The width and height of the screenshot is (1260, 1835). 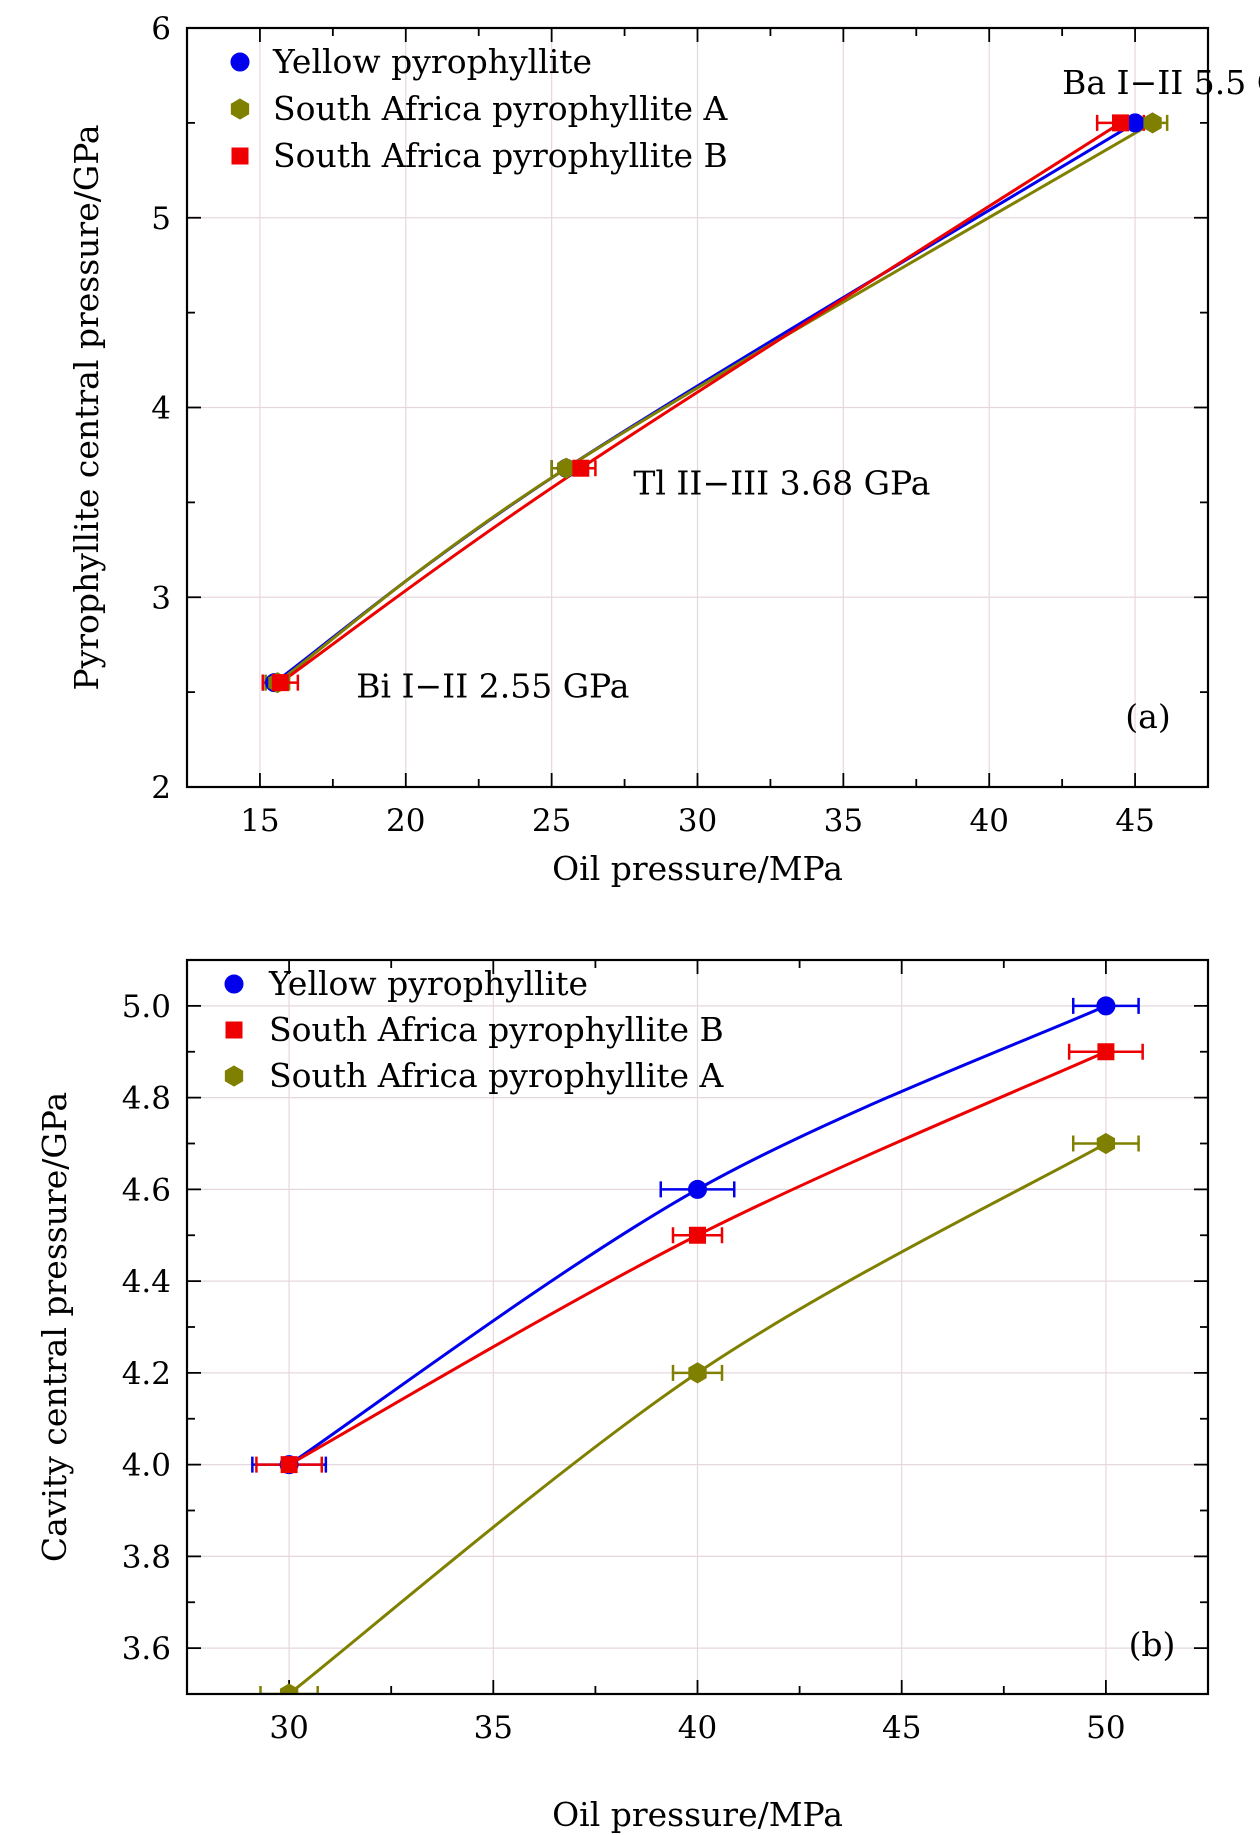 I want to click on y-axis-label: Cavity central pressure/GPa, so click(x=54, y=1327).